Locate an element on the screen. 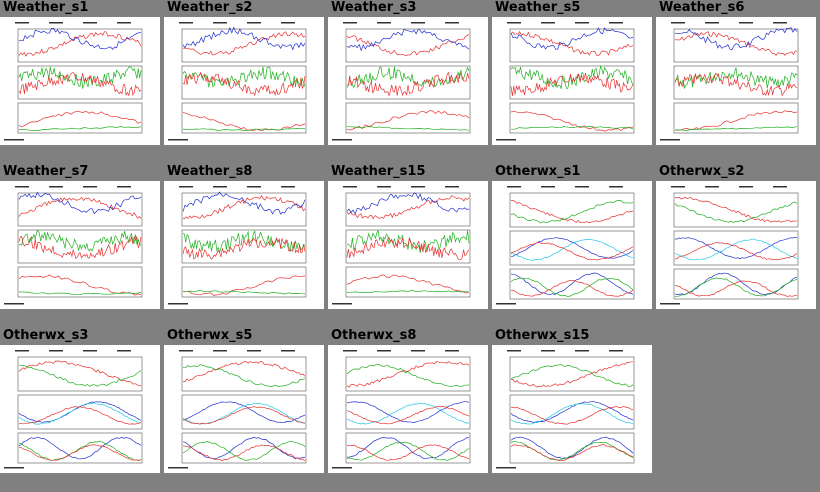 The width and height of the screenshot is (820, 492). thumbnail-title: Otherwx_s3 is located at coordinates (46, 335).